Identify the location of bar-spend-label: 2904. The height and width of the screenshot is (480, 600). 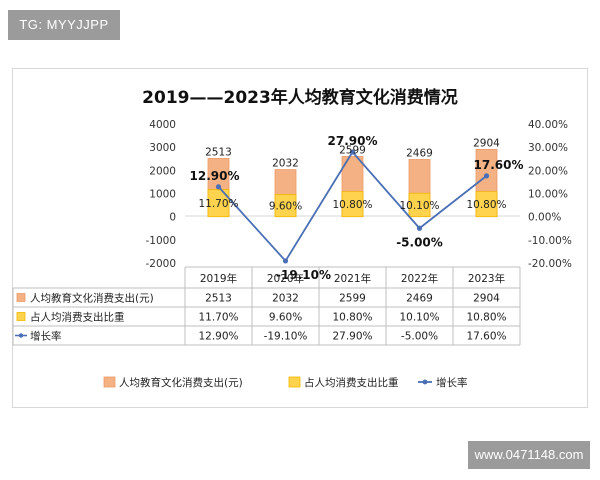
(486, 143).